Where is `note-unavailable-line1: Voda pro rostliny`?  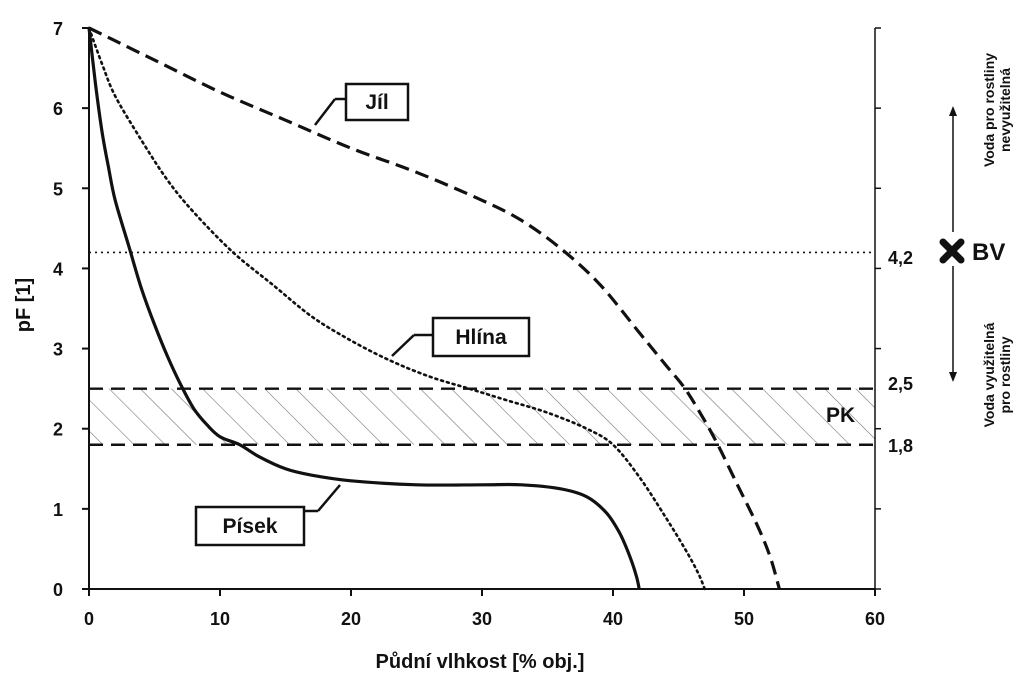
note-unavailable-line1: Voda pro rostliny is located at coordinates (989, 110).